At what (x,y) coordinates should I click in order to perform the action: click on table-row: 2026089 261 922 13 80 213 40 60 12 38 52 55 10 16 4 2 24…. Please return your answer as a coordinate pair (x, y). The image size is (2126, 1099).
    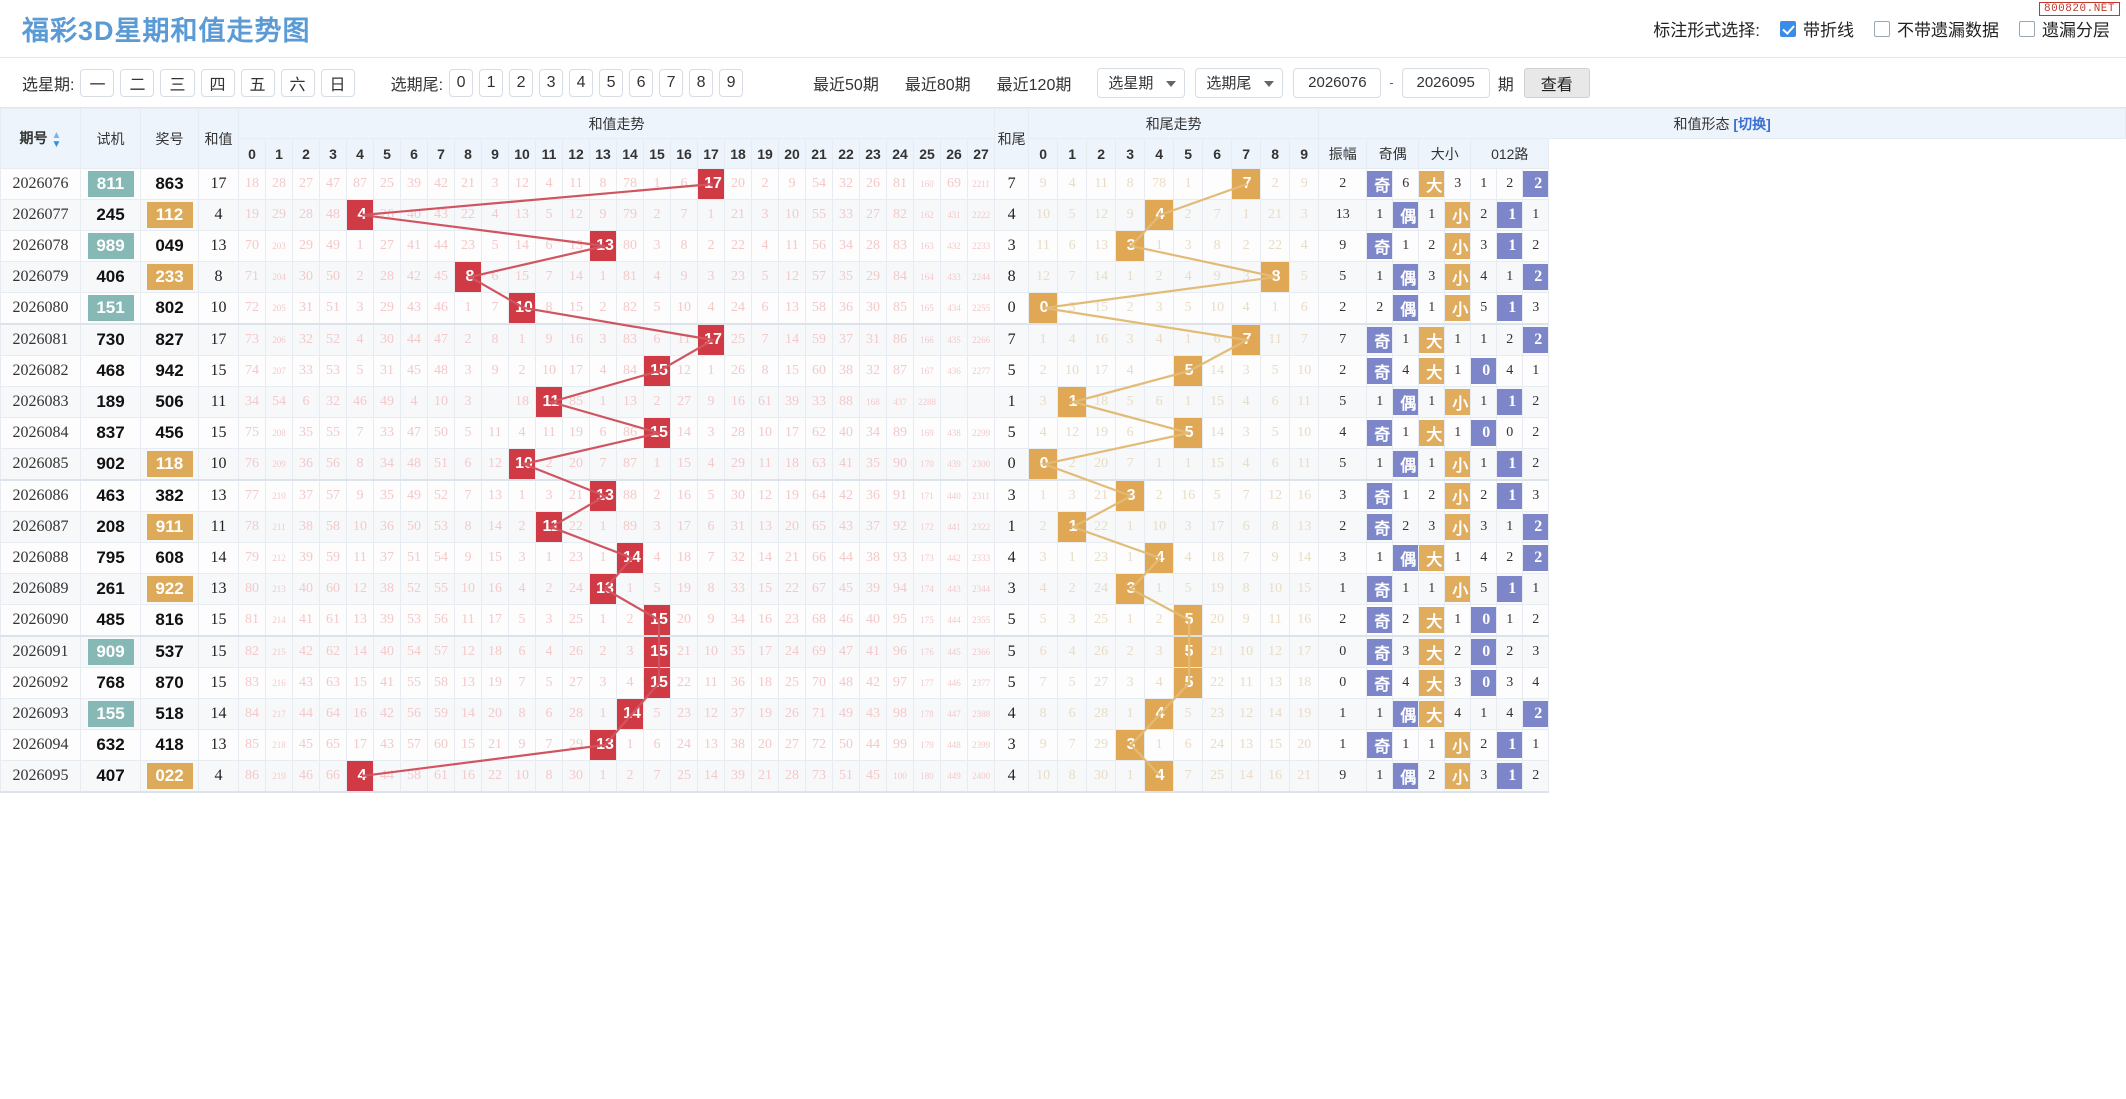
    Looking at the image, I should click on (1063, 589).